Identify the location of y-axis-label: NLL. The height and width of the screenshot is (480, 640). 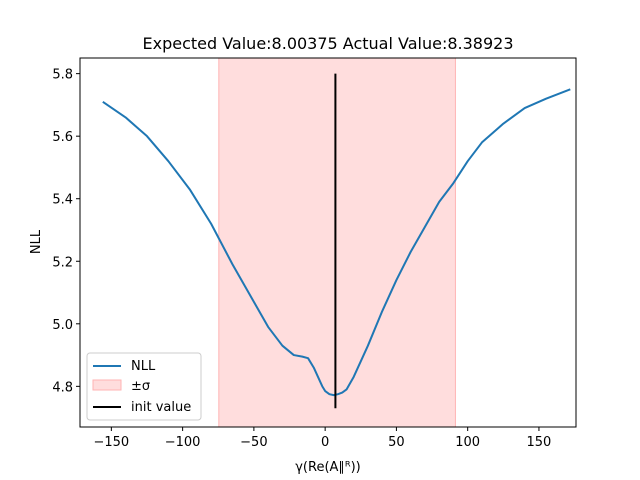
(36, 241).